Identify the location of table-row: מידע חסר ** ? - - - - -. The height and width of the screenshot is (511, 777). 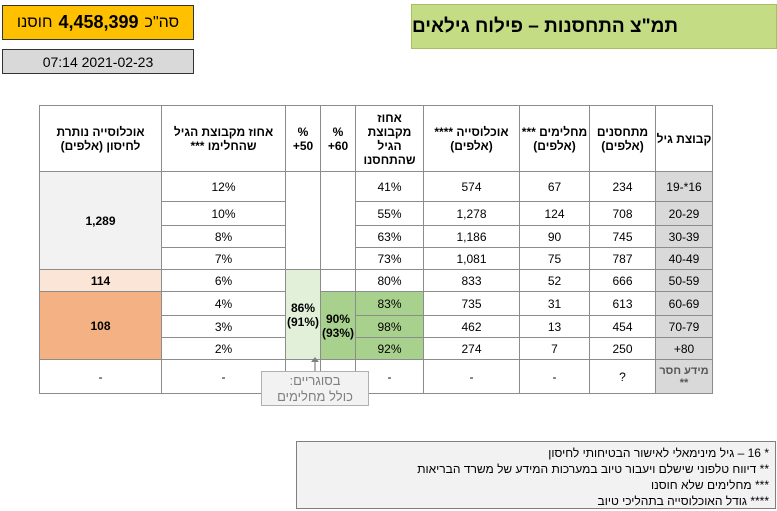
(376, 376).